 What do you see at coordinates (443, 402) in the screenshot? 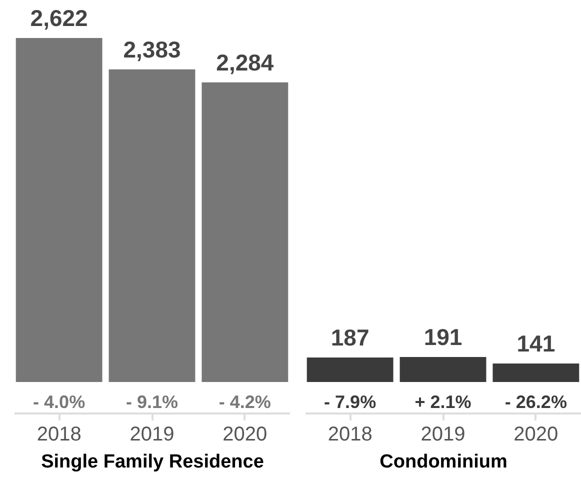
I see `text: + 2.1%` at bounding box center [443, 402].